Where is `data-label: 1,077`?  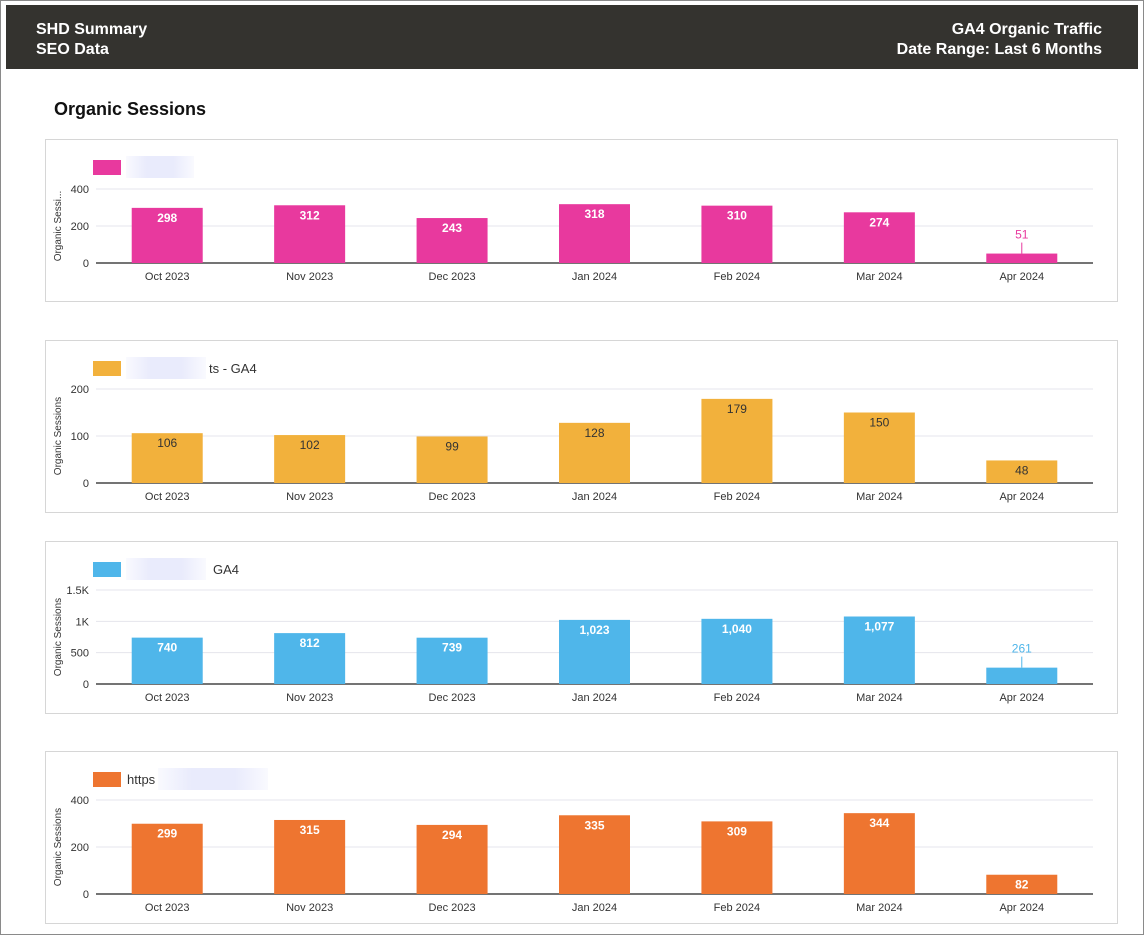
data-label: 1,077 is located at coordinates (879, 627).